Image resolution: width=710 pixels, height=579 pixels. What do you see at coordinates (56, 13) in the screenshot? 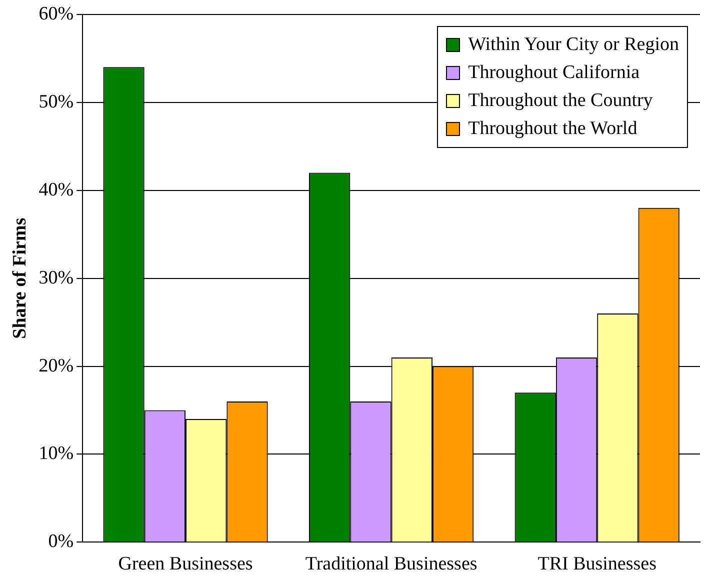
I see `y-tick-label: 60%` at bounding box center [56, 13].